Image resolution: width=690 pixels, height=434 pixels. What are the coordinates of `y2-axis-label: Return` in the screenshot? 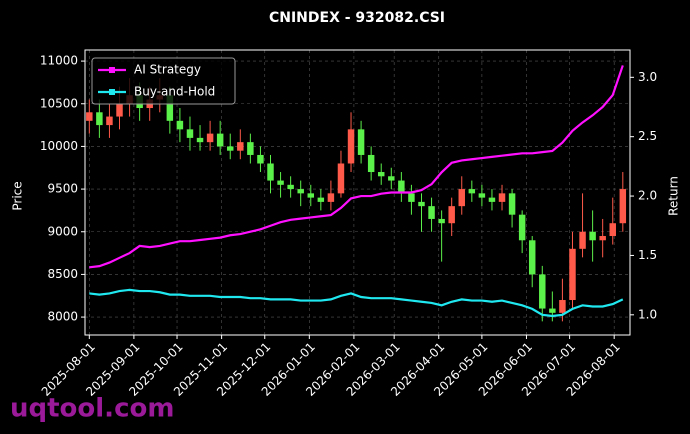 It's located at (674, 196).